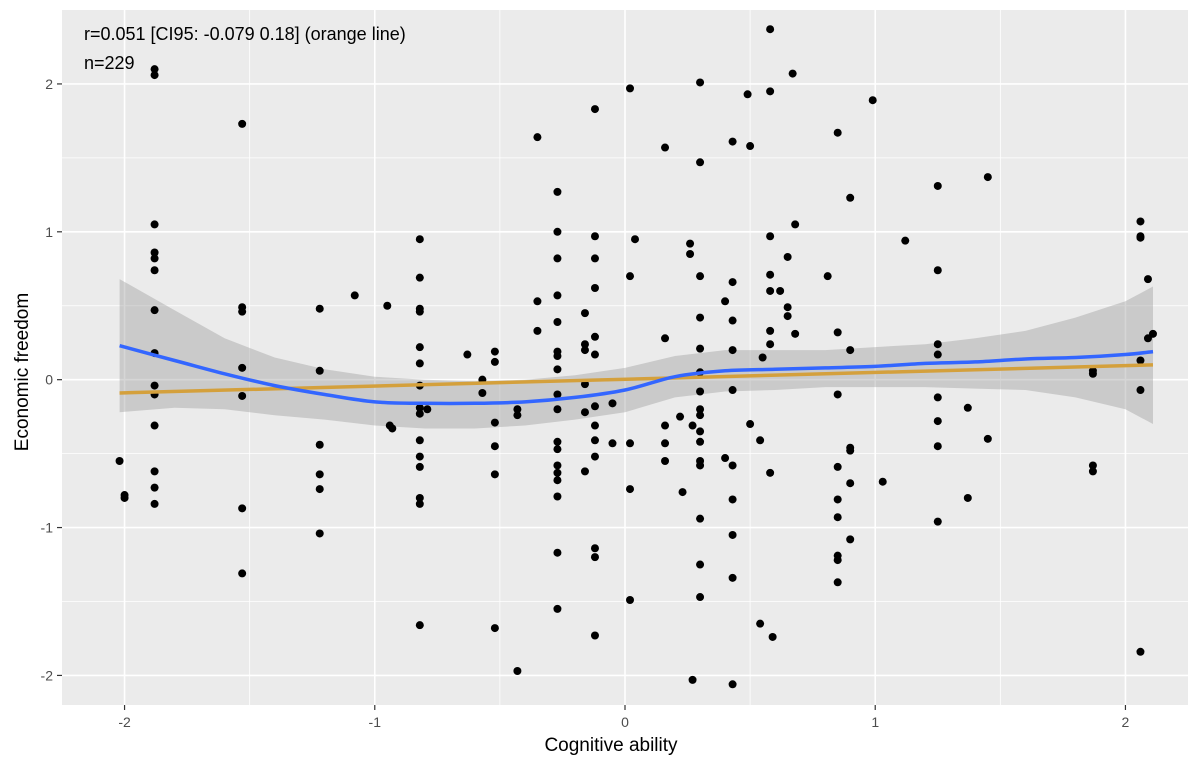 Image resolution: width=1200 pixels, height=765 pixels. I want to click on y-tick-label: -1, so click(47, 528).